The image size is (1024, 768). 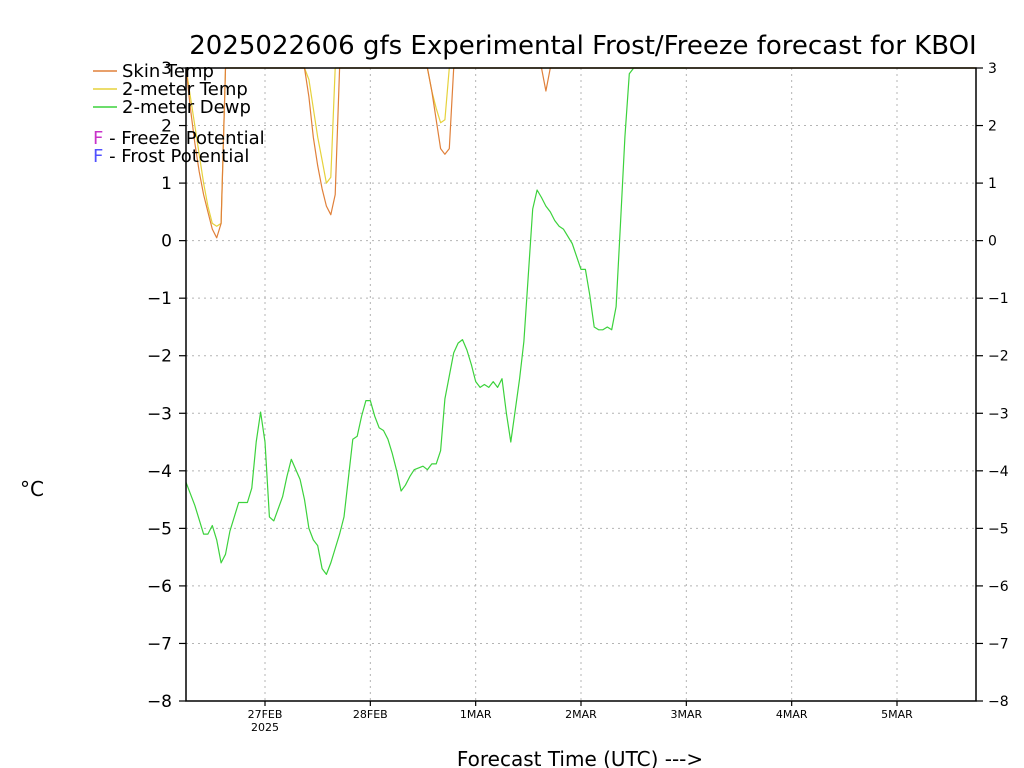 I want to click on y-tick-label-right: −1, so click(x=998, y=299).